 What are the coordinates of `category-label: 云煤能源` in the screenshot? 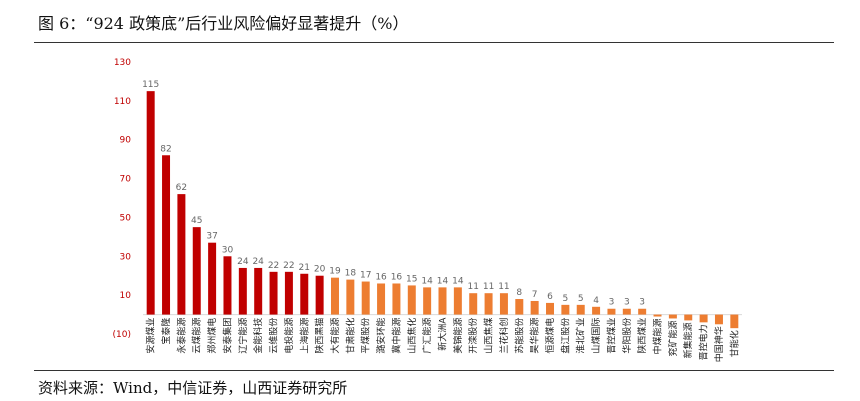 It's located at (197, 336).